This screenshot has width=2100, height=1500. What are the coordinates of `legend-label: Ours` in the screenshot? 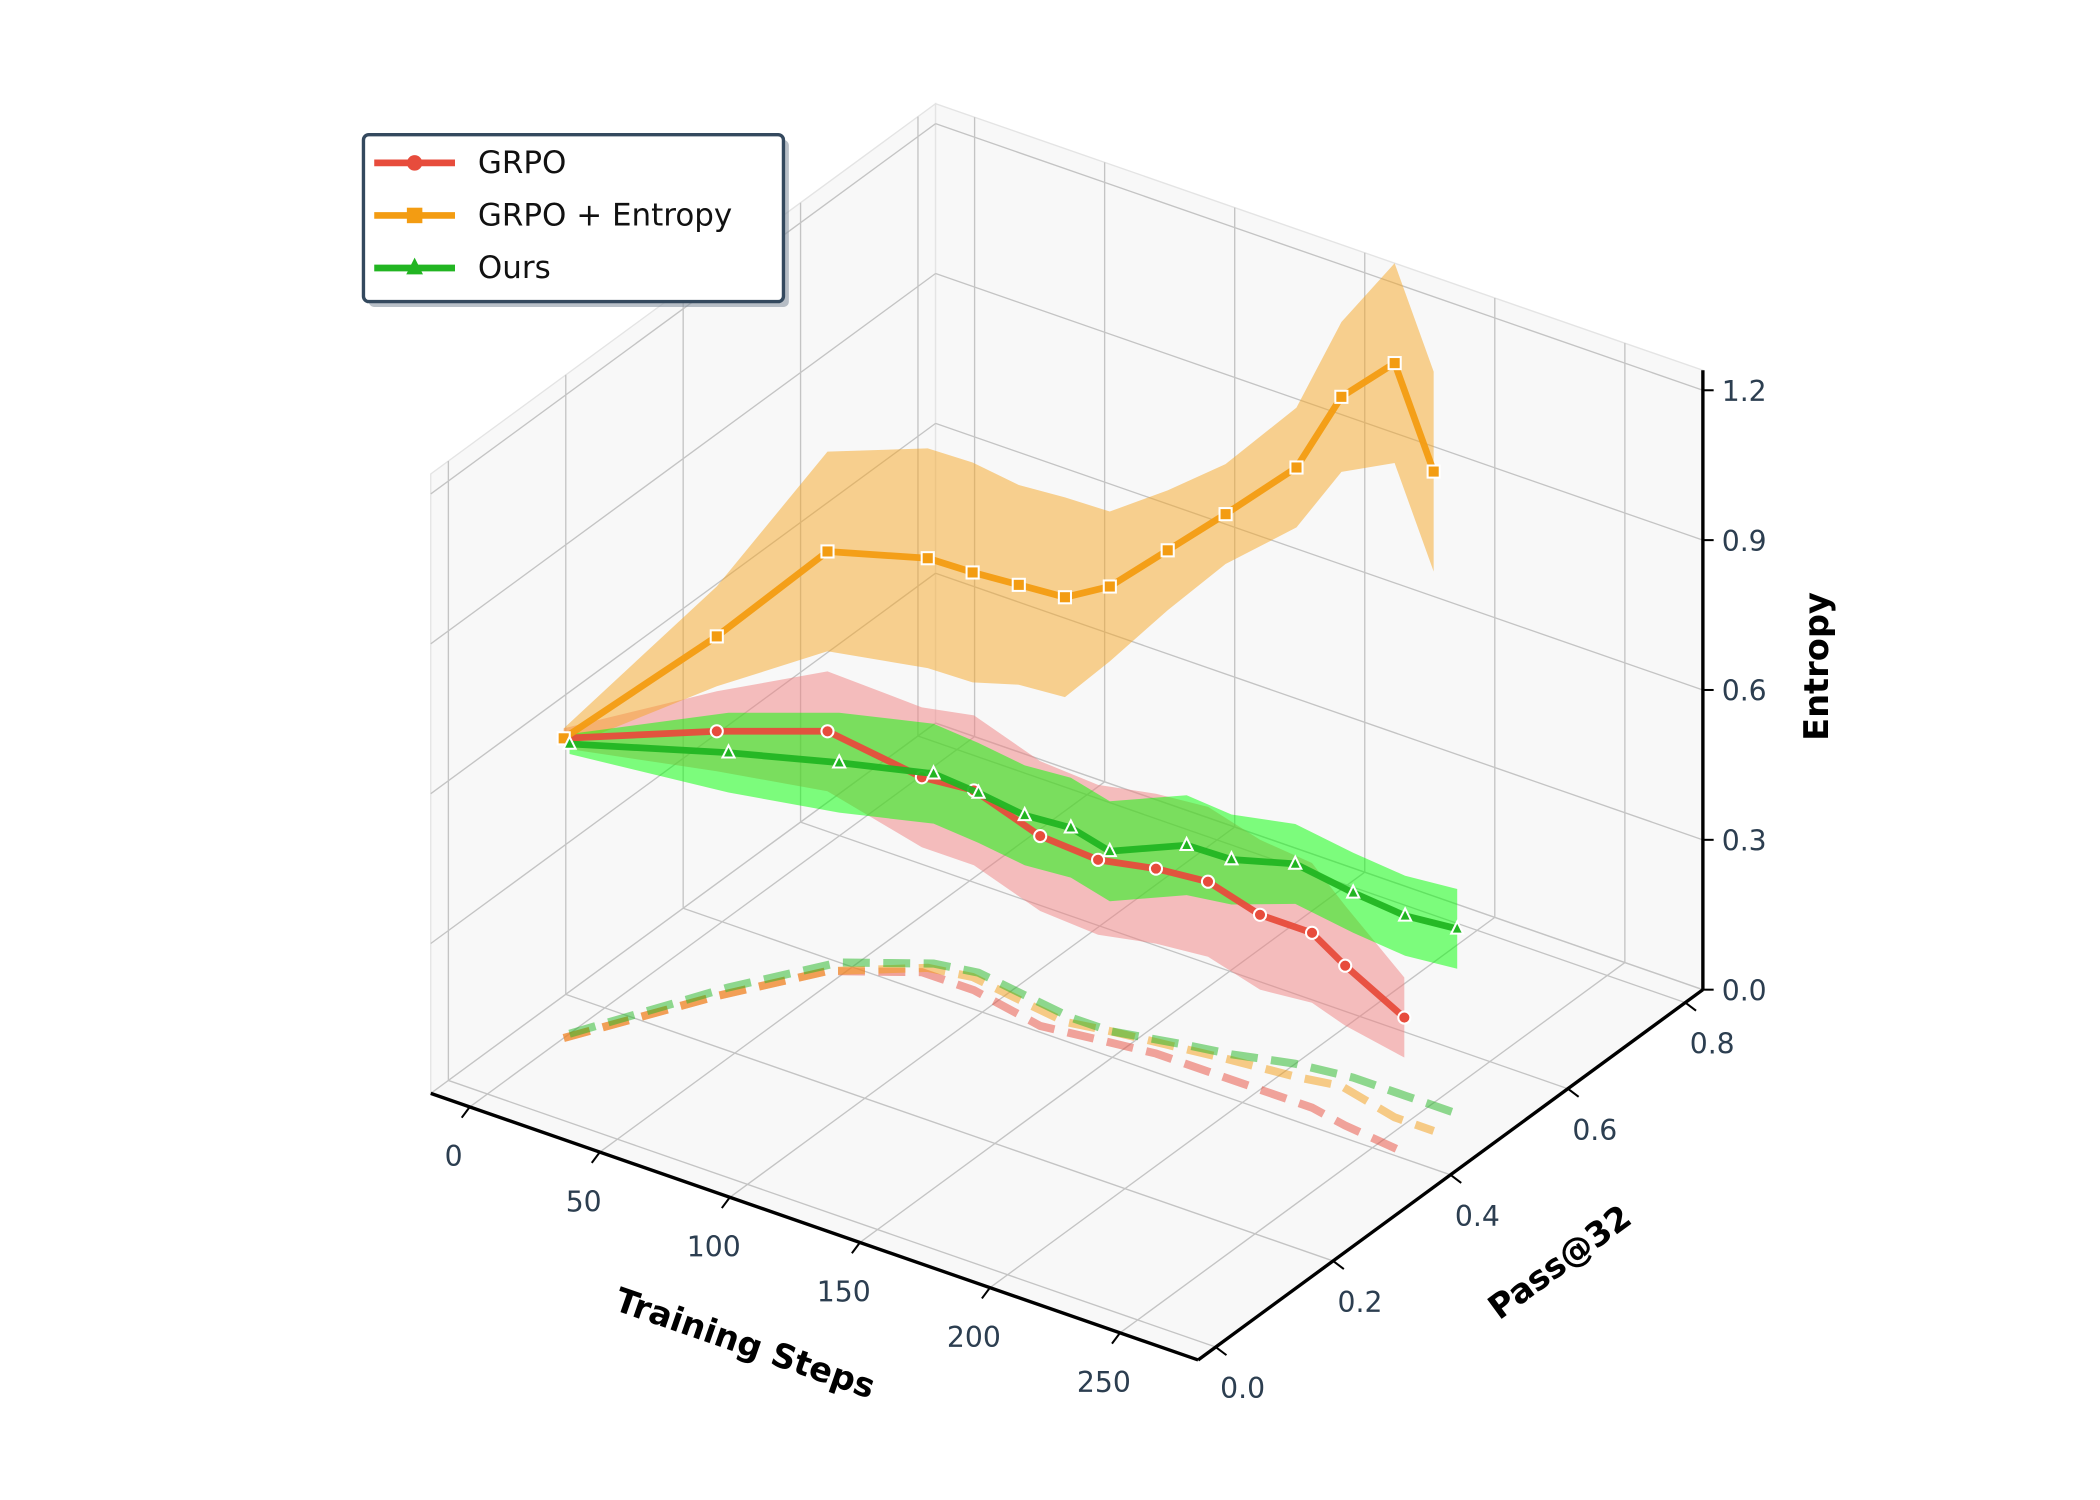 It's located at (514, 268).